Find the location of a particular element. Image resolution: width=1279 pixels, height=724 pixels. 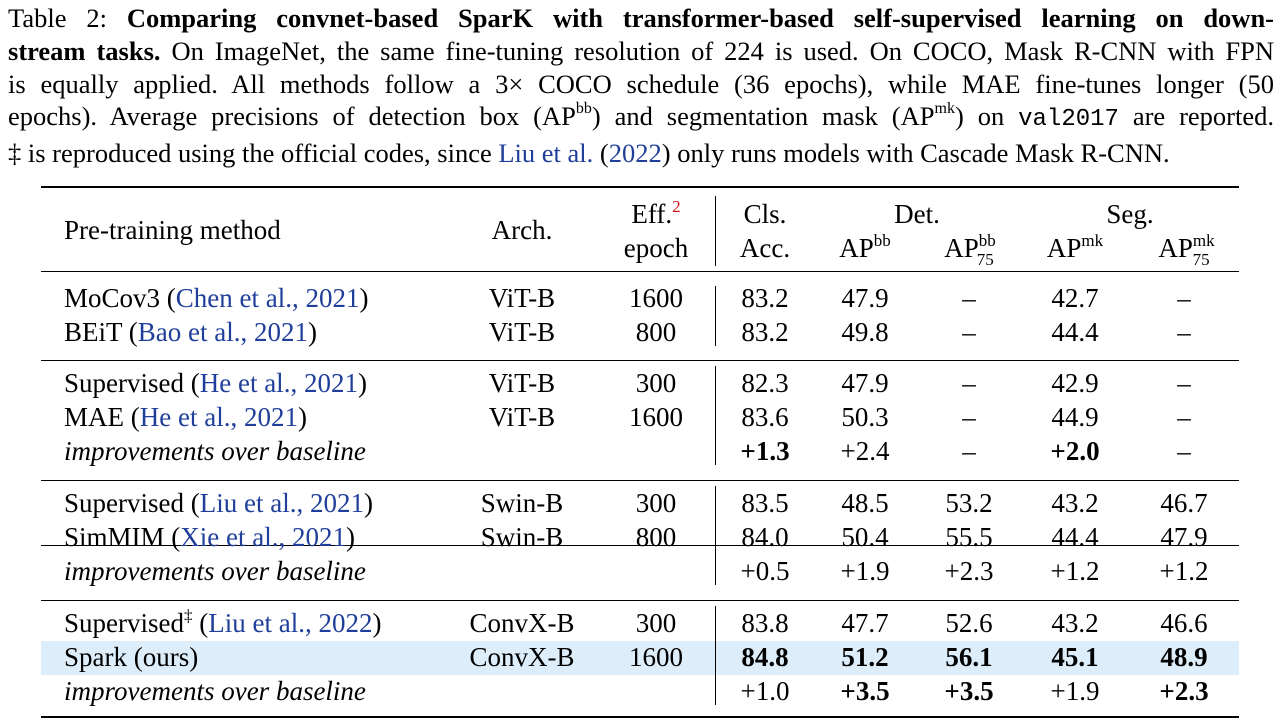

vline-g1 is located at coordinates (716, 316).